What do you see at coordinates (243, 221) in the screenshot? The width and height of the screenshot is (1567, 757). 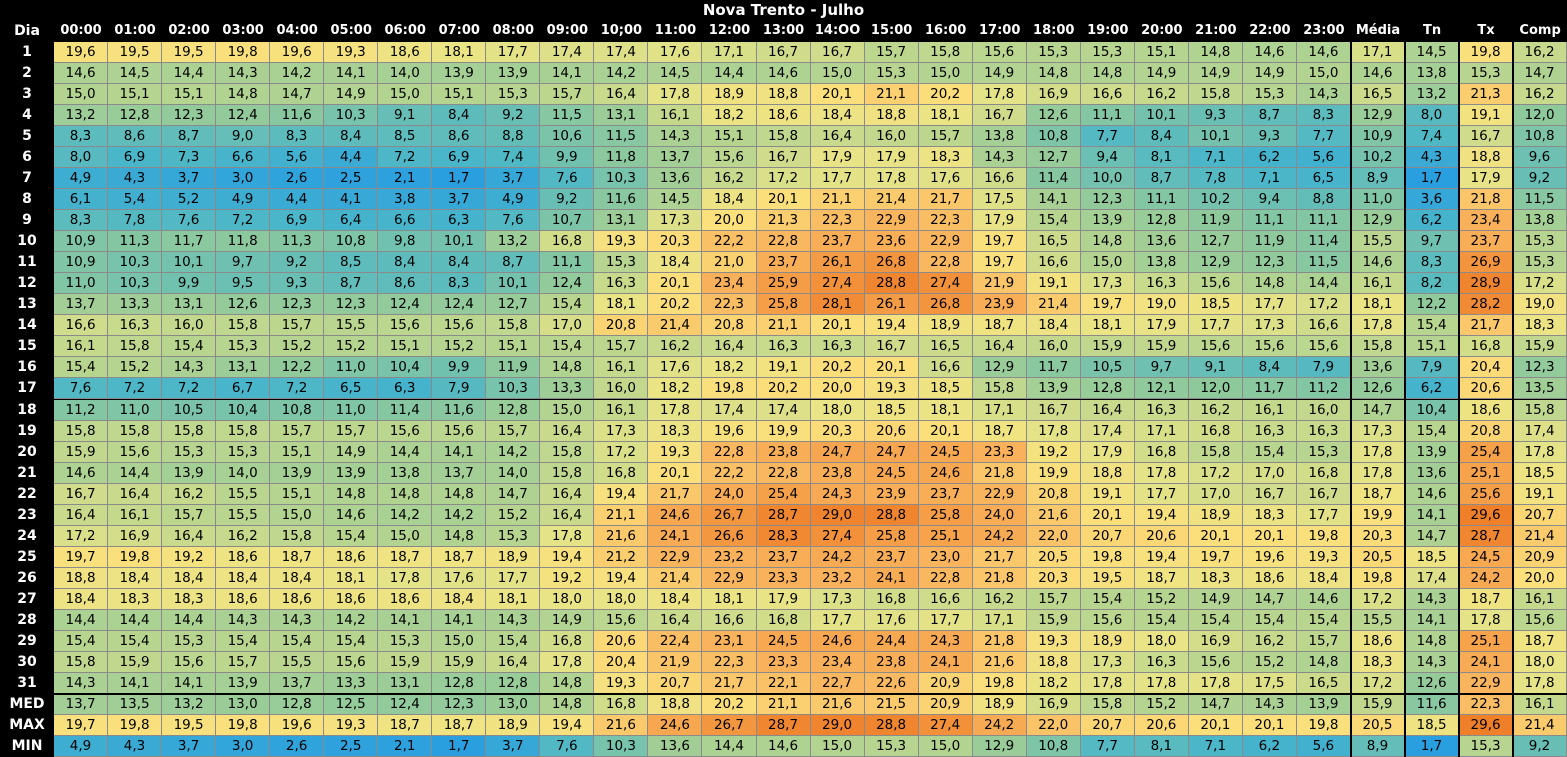 I see `table-cell: 7,2` at bounding box center [243, 221].